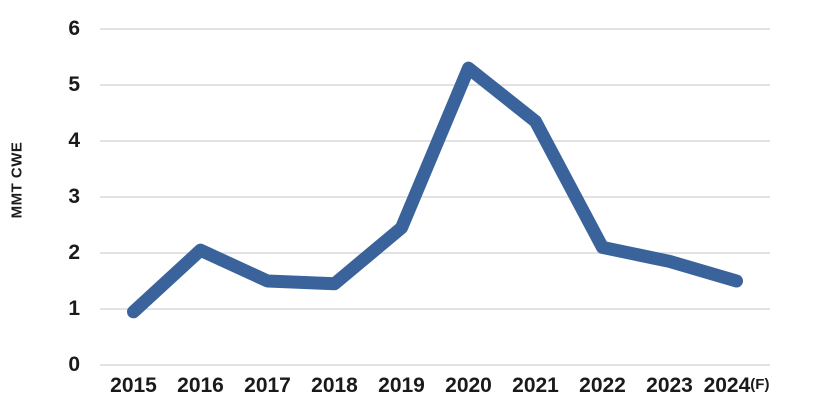 Image resolution: width=820 pixels, height=406 pixels. I want to click on x-tick-label-text: 2017, so click(267, 385).